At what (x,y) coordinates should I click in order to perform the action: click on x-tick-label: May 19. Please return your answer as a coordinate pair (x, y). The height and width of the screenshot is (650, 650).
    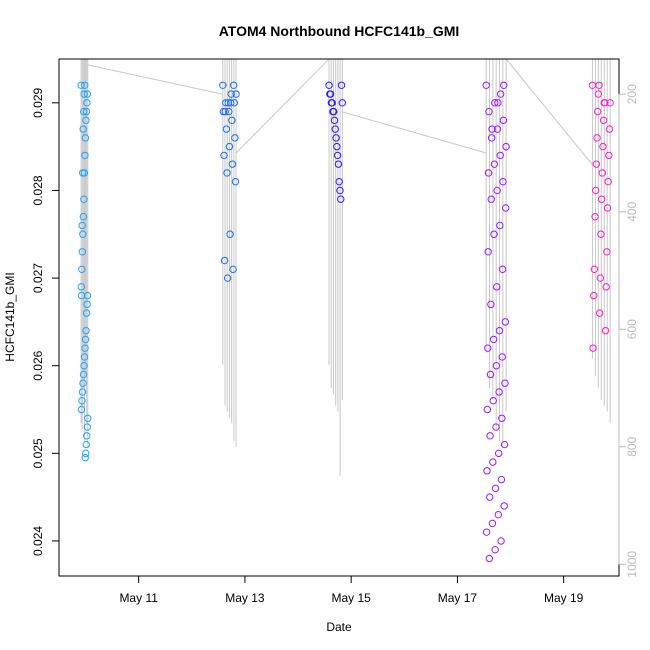
    Looking at the image, I should click on (564, 598).